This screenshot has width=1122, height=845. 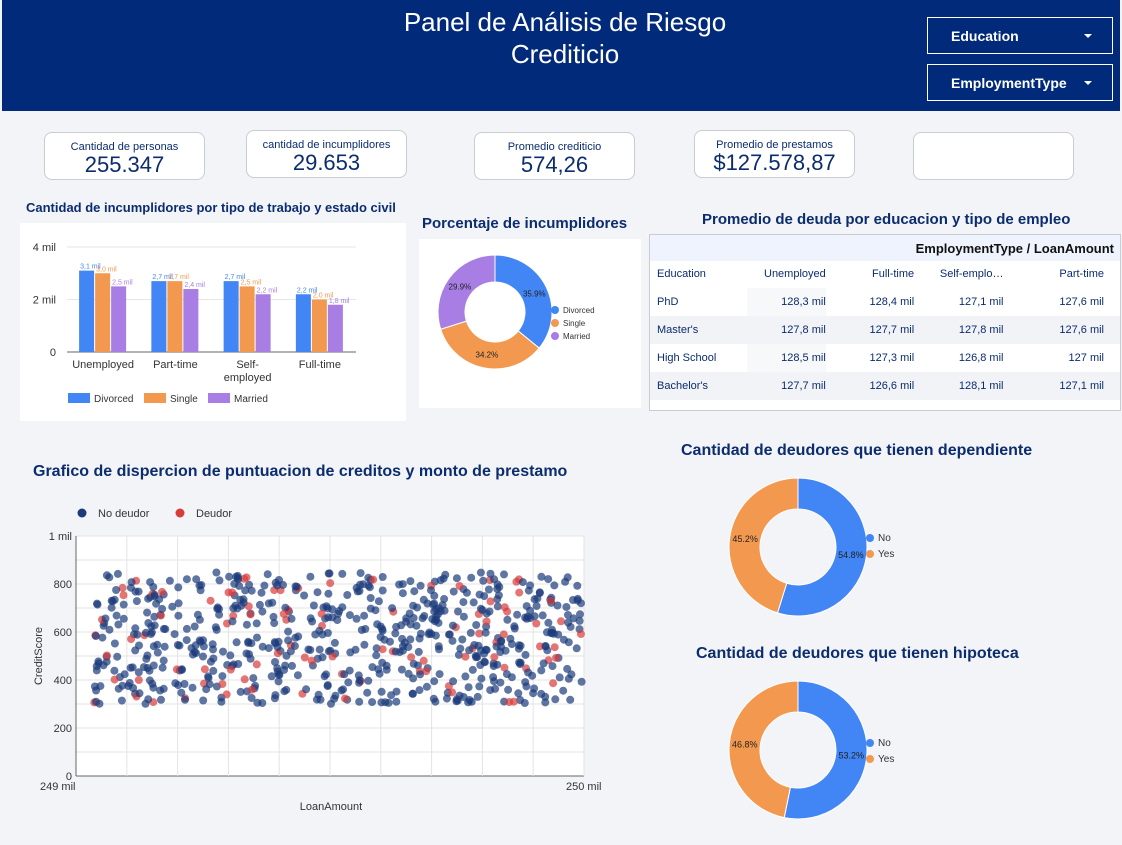 I want to click on donut-slice-no, so click(x=822, y=547).